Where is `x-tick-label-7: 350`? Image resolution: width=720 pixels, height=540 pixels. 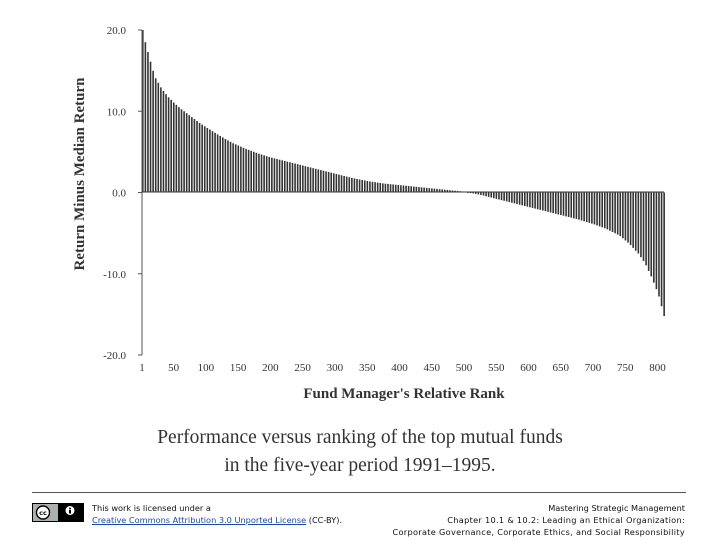 x-tick-label-7: 350 is located at coordinates (367, 368).